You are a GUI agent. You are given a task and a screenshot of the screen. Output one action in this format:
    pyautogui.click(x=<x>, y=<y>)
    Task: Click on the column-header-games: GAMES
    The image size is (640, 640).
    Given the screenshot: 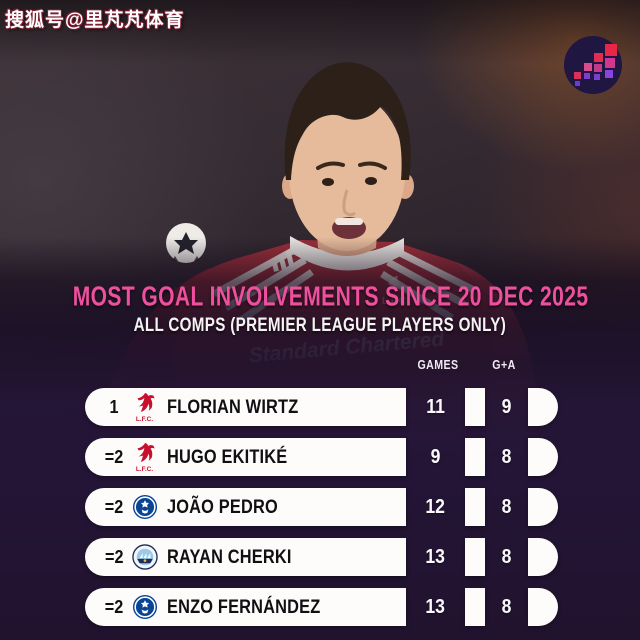 What is the action you would take?
    pyautogui.click(x=438, y=365)
    